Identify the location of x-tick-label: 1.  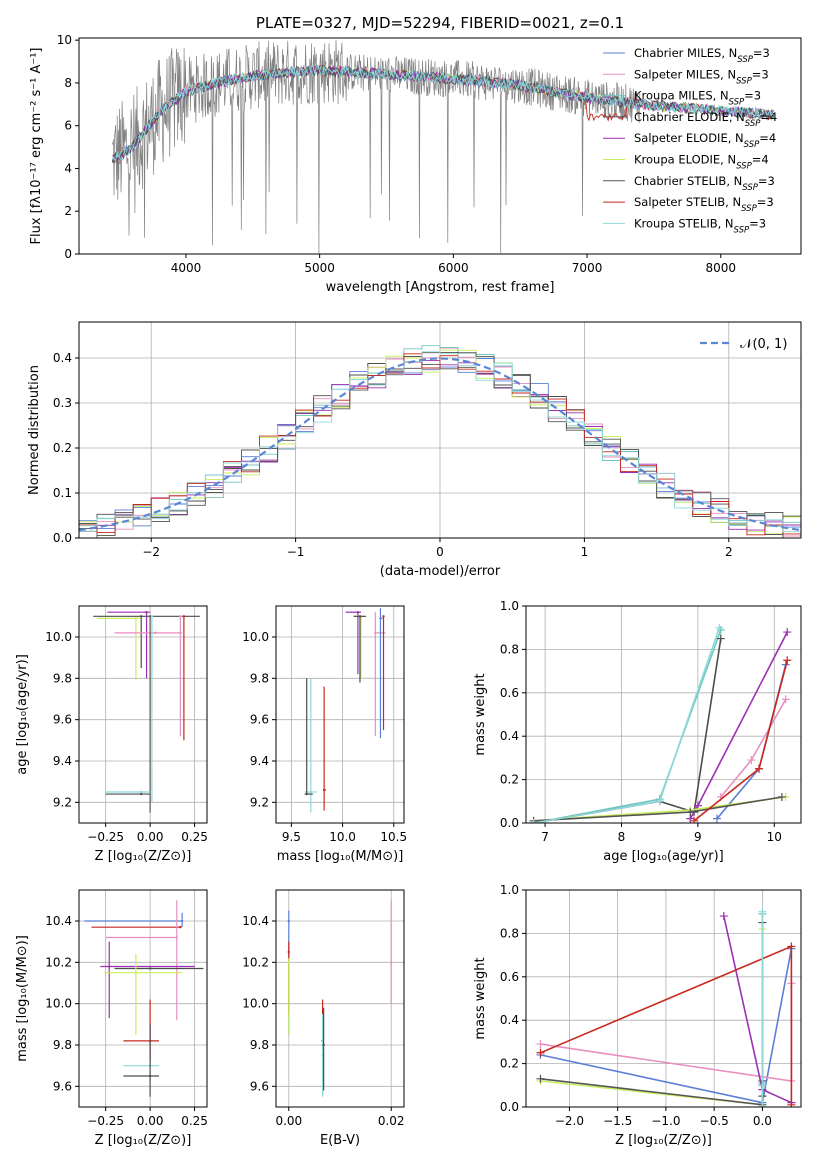
(585, 552).